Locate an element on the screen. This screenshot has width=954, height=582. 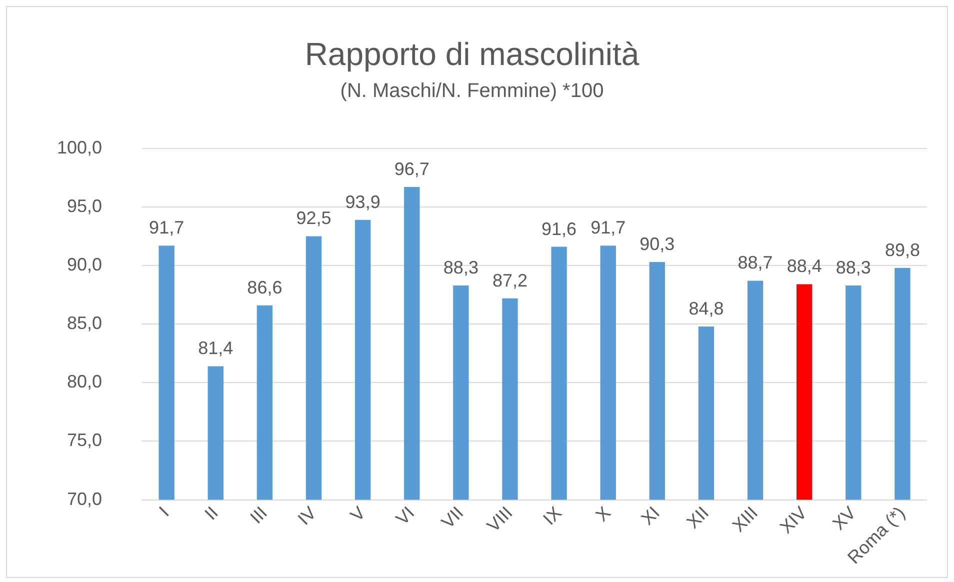
data-label: 84,8 is located at coordinates (706, 308).